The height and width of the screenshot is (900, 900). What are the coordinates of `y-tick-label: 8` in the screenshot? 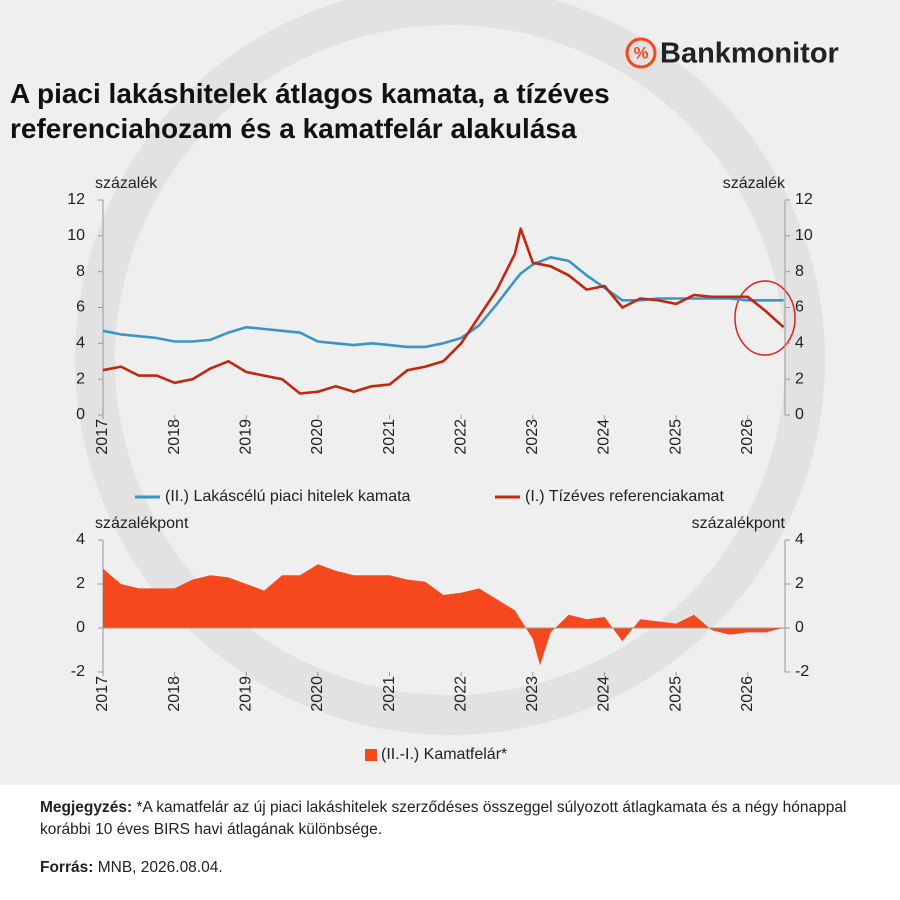 It's located at (80, 271).